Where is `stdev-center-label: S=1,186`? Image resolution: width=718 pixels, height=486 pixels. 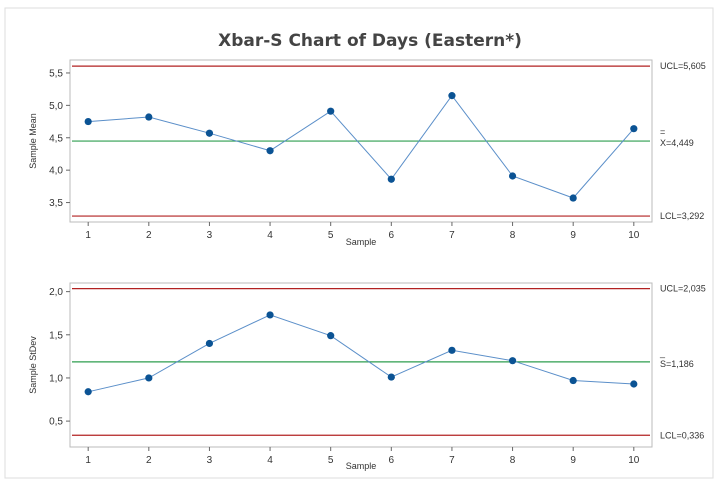 stdev-center-label: S=1,186 is located at coordinates (677, 364).